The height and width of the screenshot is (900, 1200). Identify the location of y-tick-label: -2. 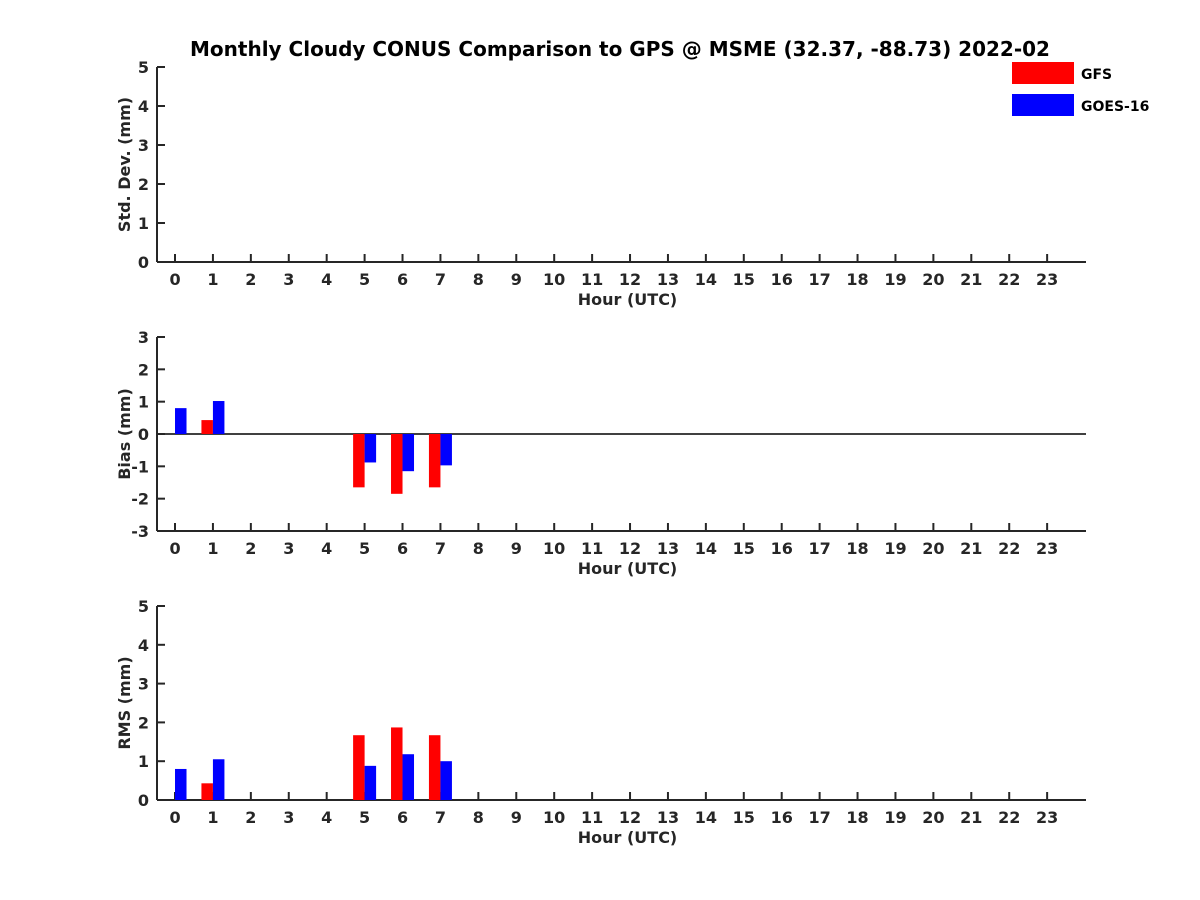
(140, 499).